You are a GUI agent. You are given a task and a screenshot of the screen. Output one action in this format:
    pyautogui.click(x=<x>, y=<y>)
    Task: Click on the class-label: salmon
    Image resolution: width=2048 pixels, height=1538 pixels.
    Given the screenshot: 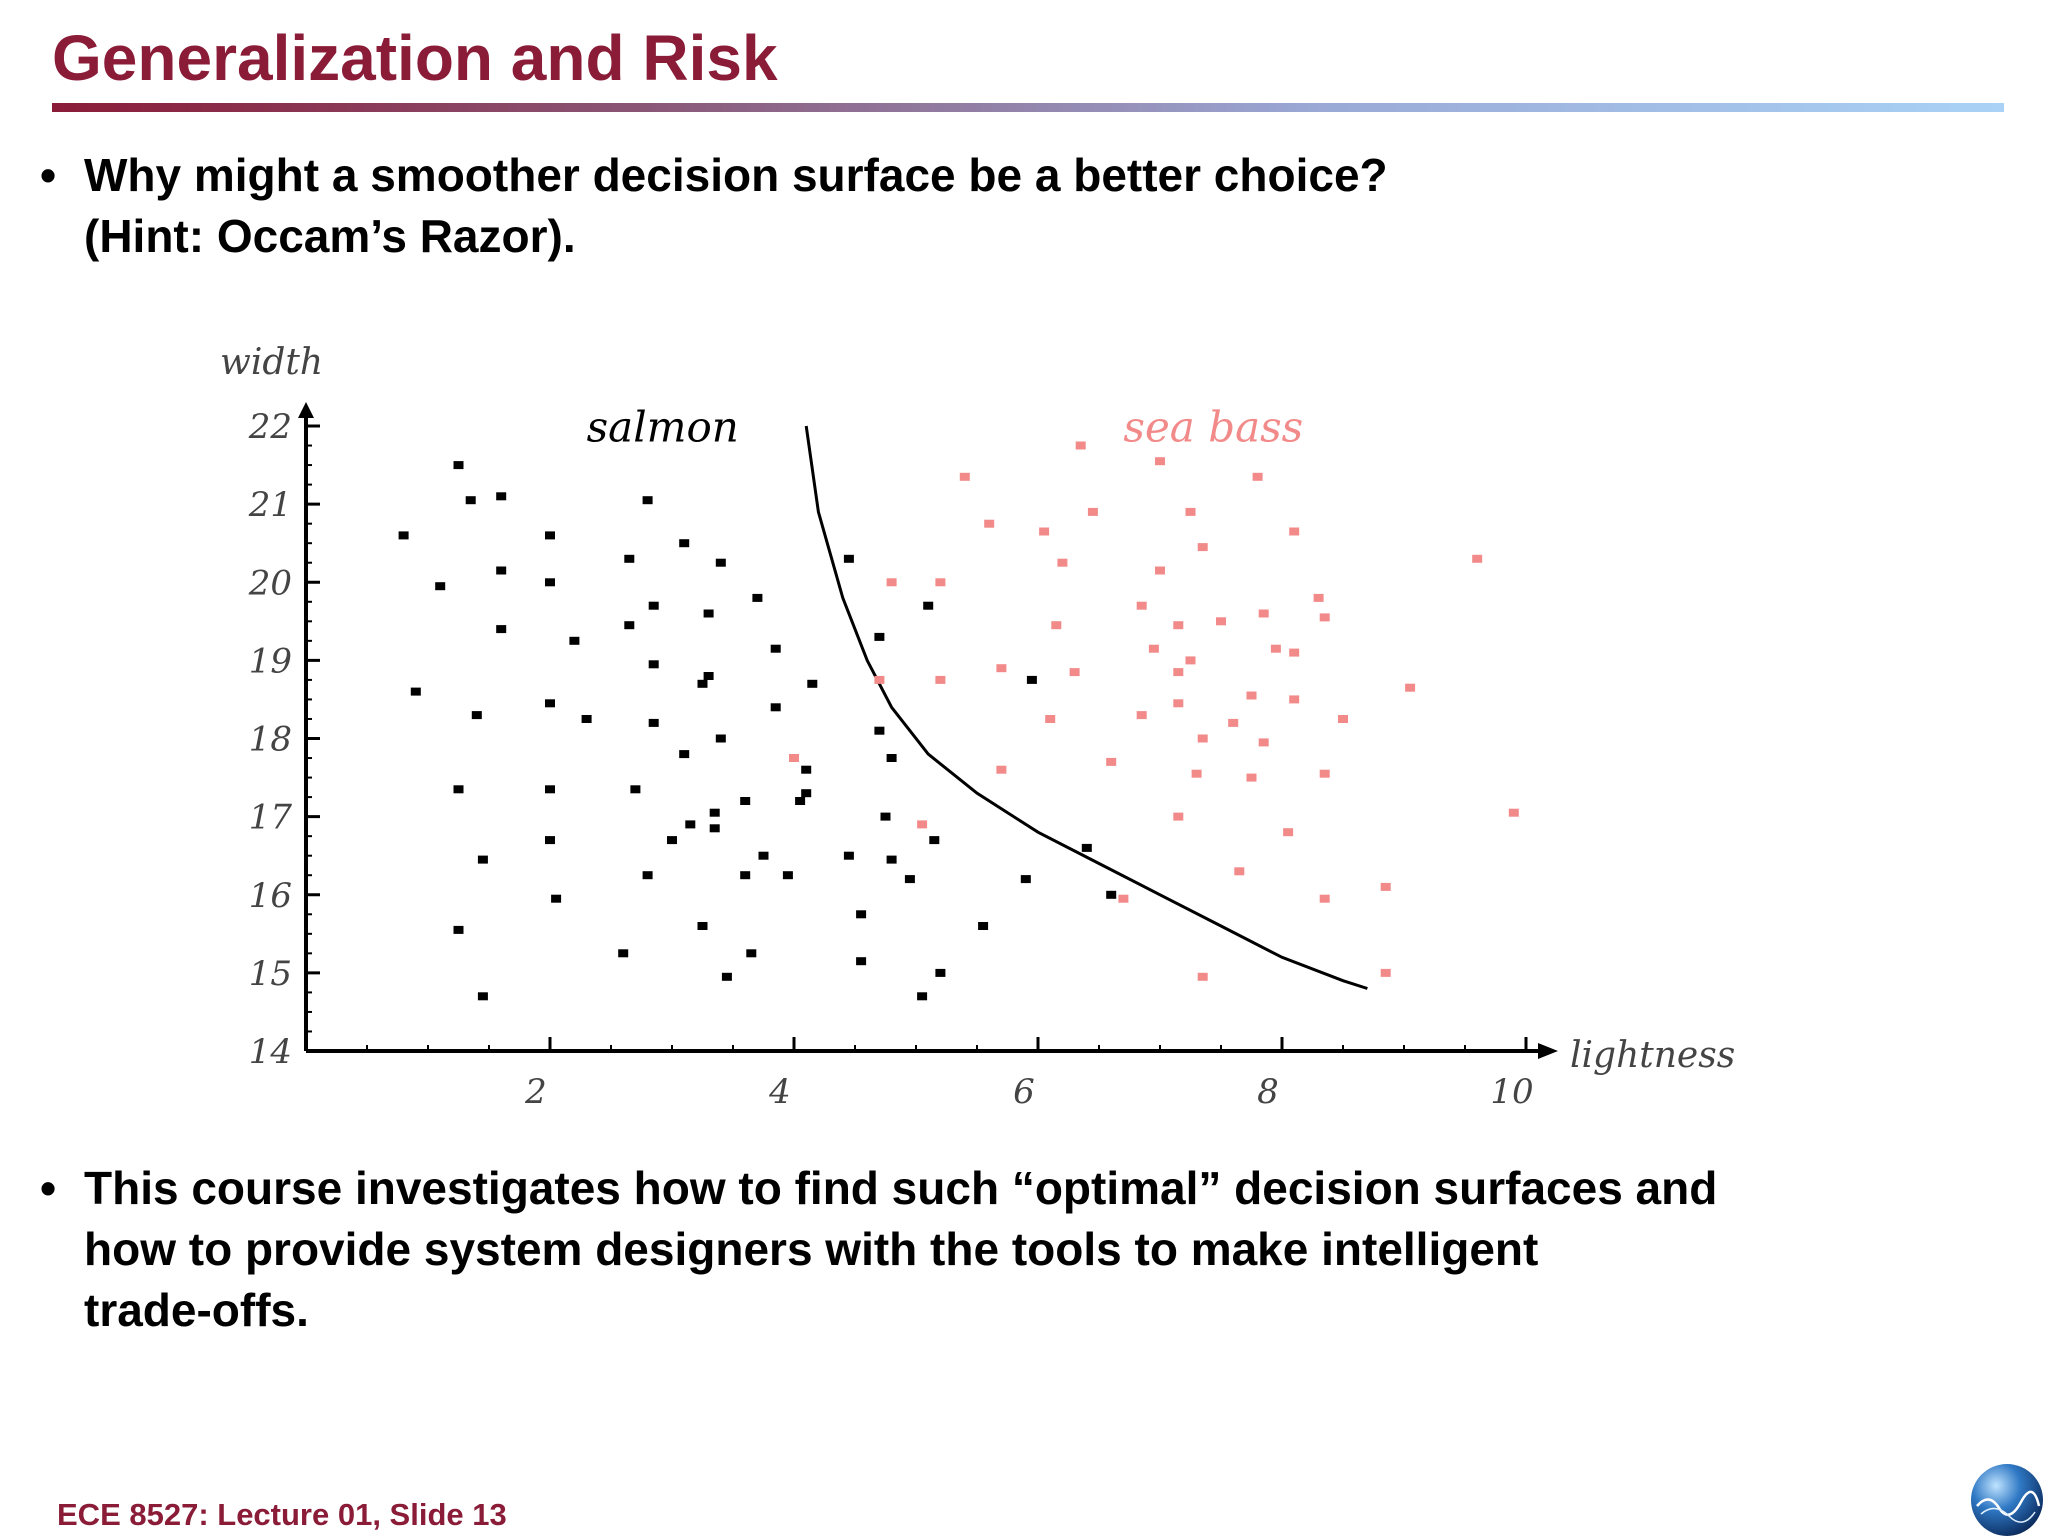 What is the action you would take?
    pyautogui.click(x=663, y=427)
    